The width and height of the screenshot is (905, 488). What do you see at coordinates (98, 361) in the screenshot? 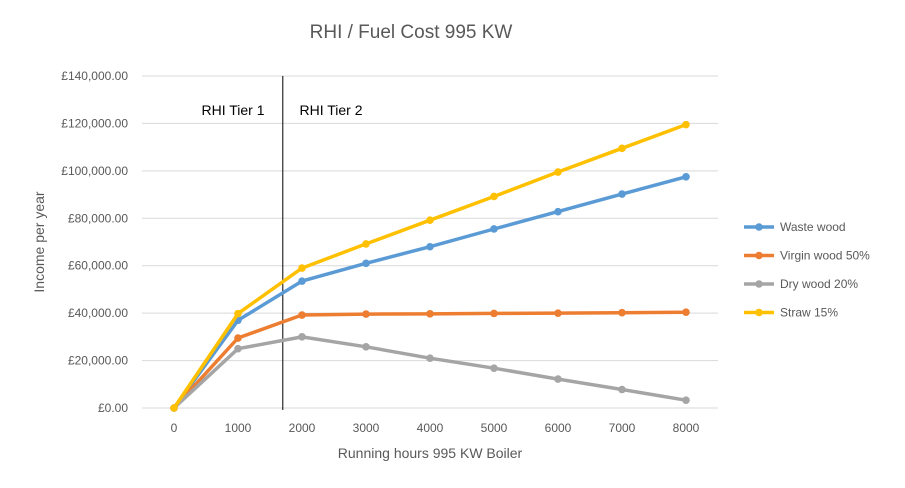
I see `y-tick-label: £20,000.00` at bounding box center [98, 361].